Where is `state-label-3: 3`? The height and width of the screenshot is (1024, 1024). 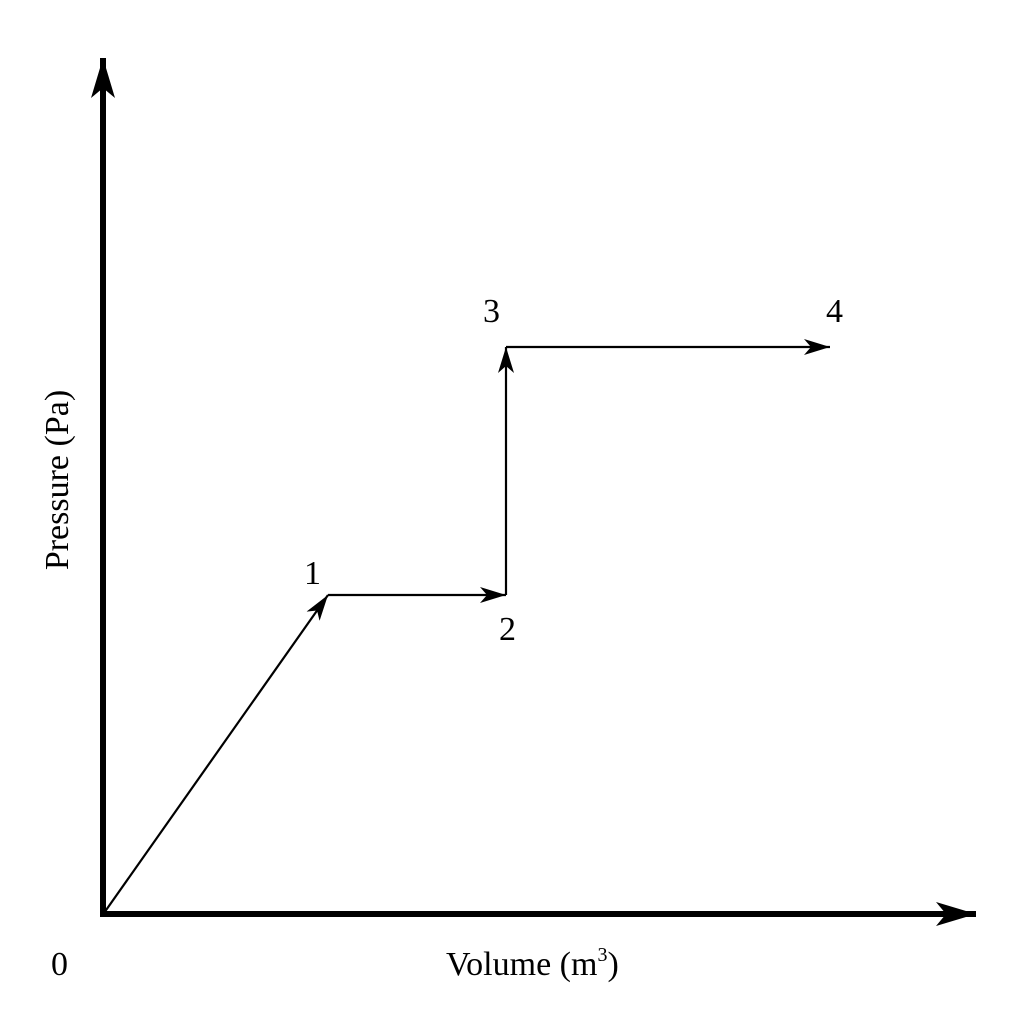
state-label-3: 3 is located at coordinates (491, 311).